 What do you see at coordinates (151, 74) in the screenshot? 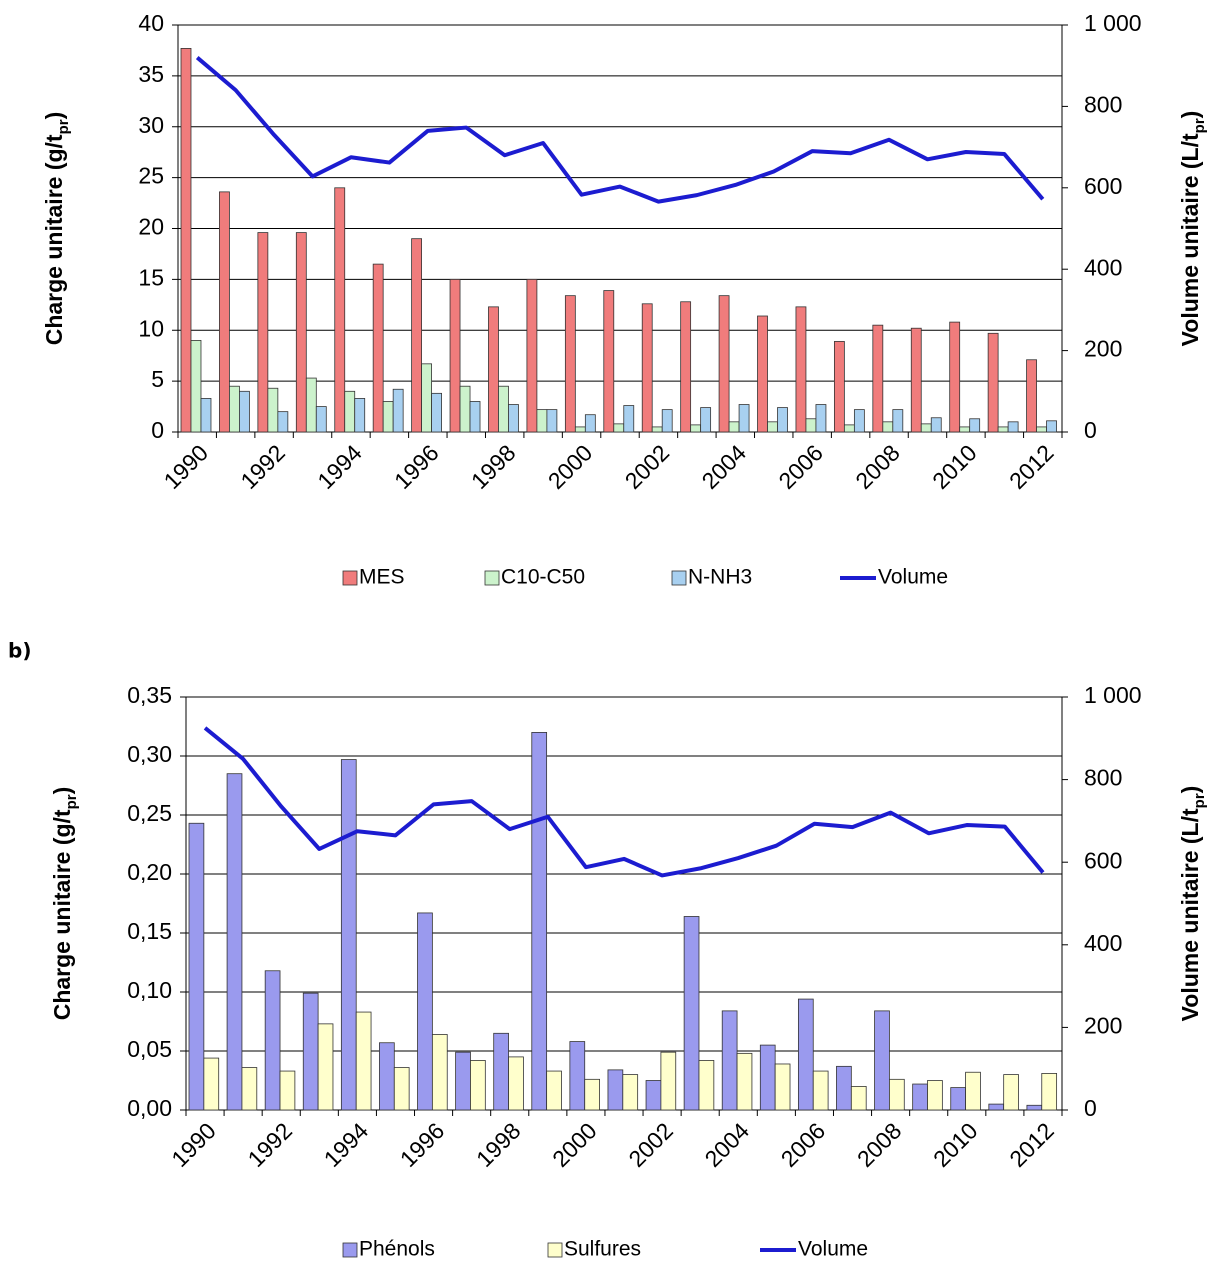
I see `y-tick-label: 35` at bounding box center [151, 74].